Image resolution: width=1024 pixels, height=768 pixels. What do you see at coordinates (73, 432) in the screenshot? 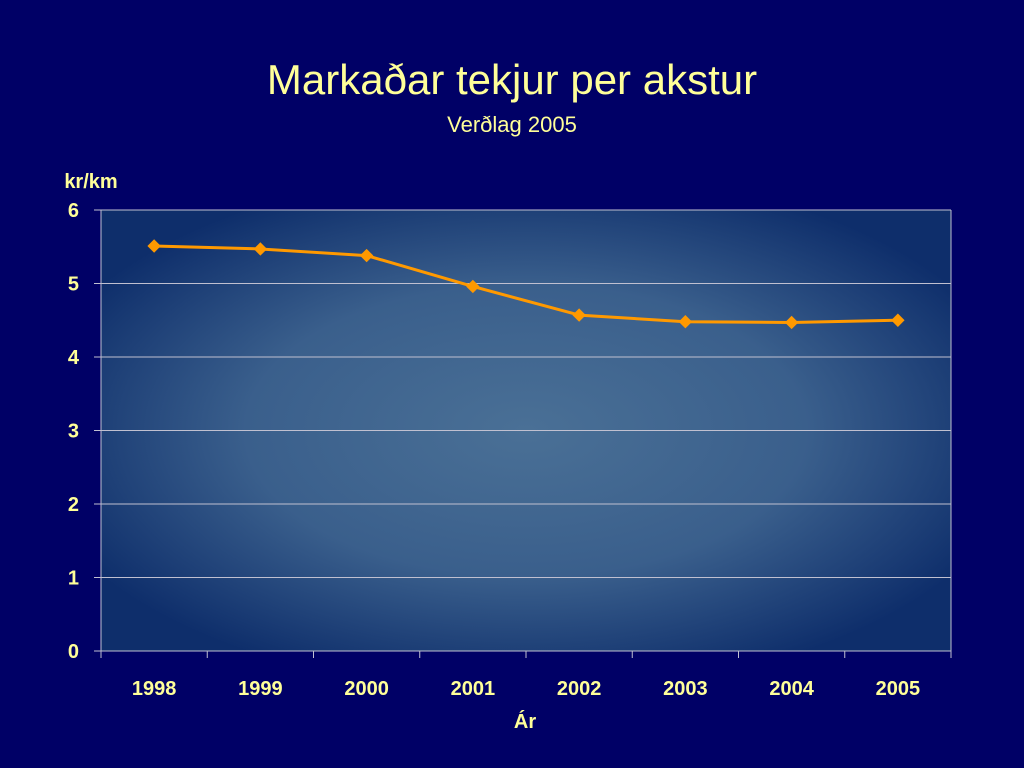
I see `y-tick-label-3: 3` at bounding box center [73, 432].